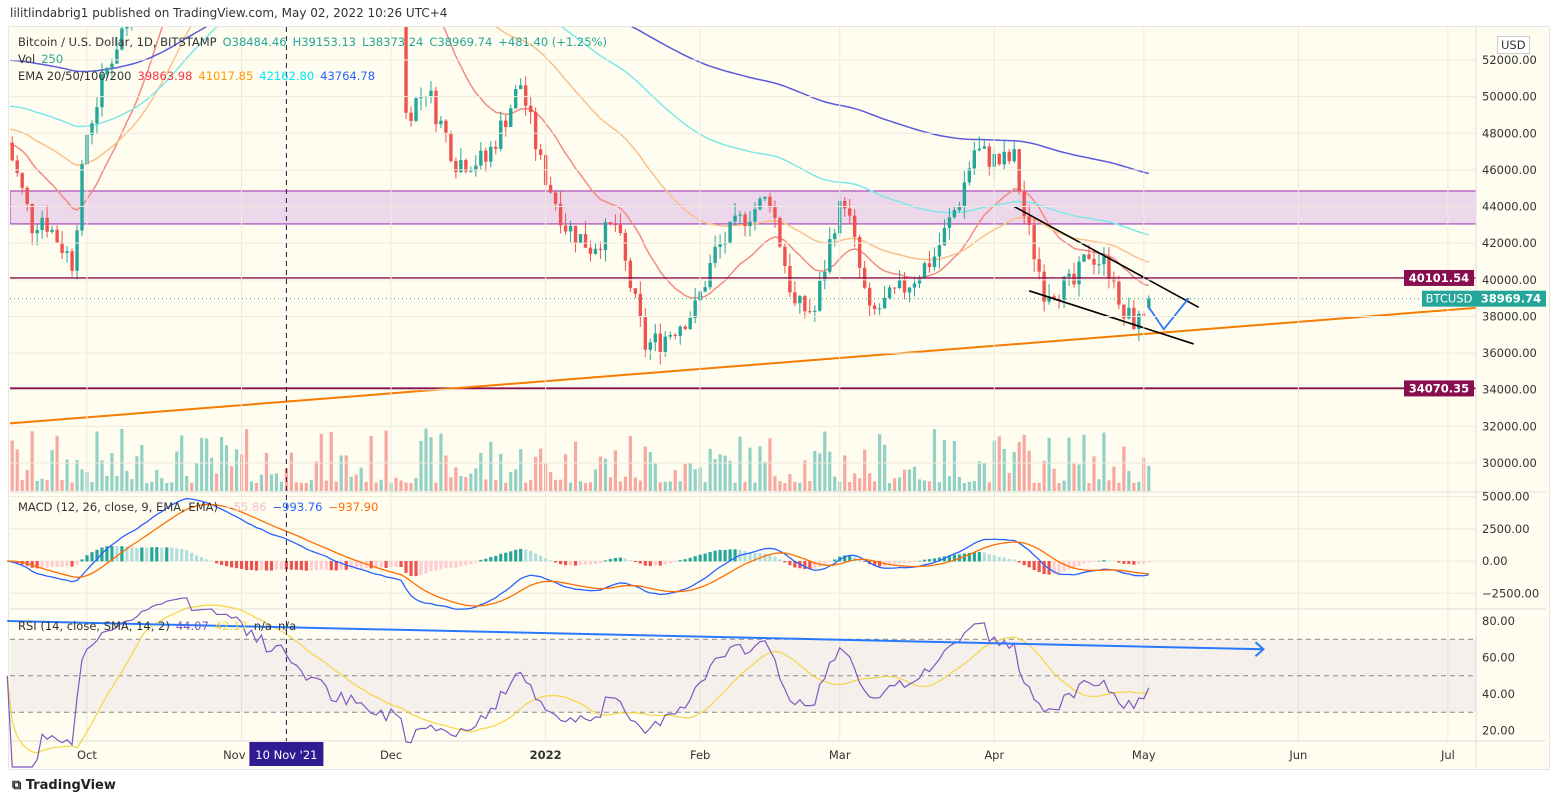  Describe the element at coordinates (393, 42) in the screenshot. I see `ohlc-low: L38373.24` at that location.